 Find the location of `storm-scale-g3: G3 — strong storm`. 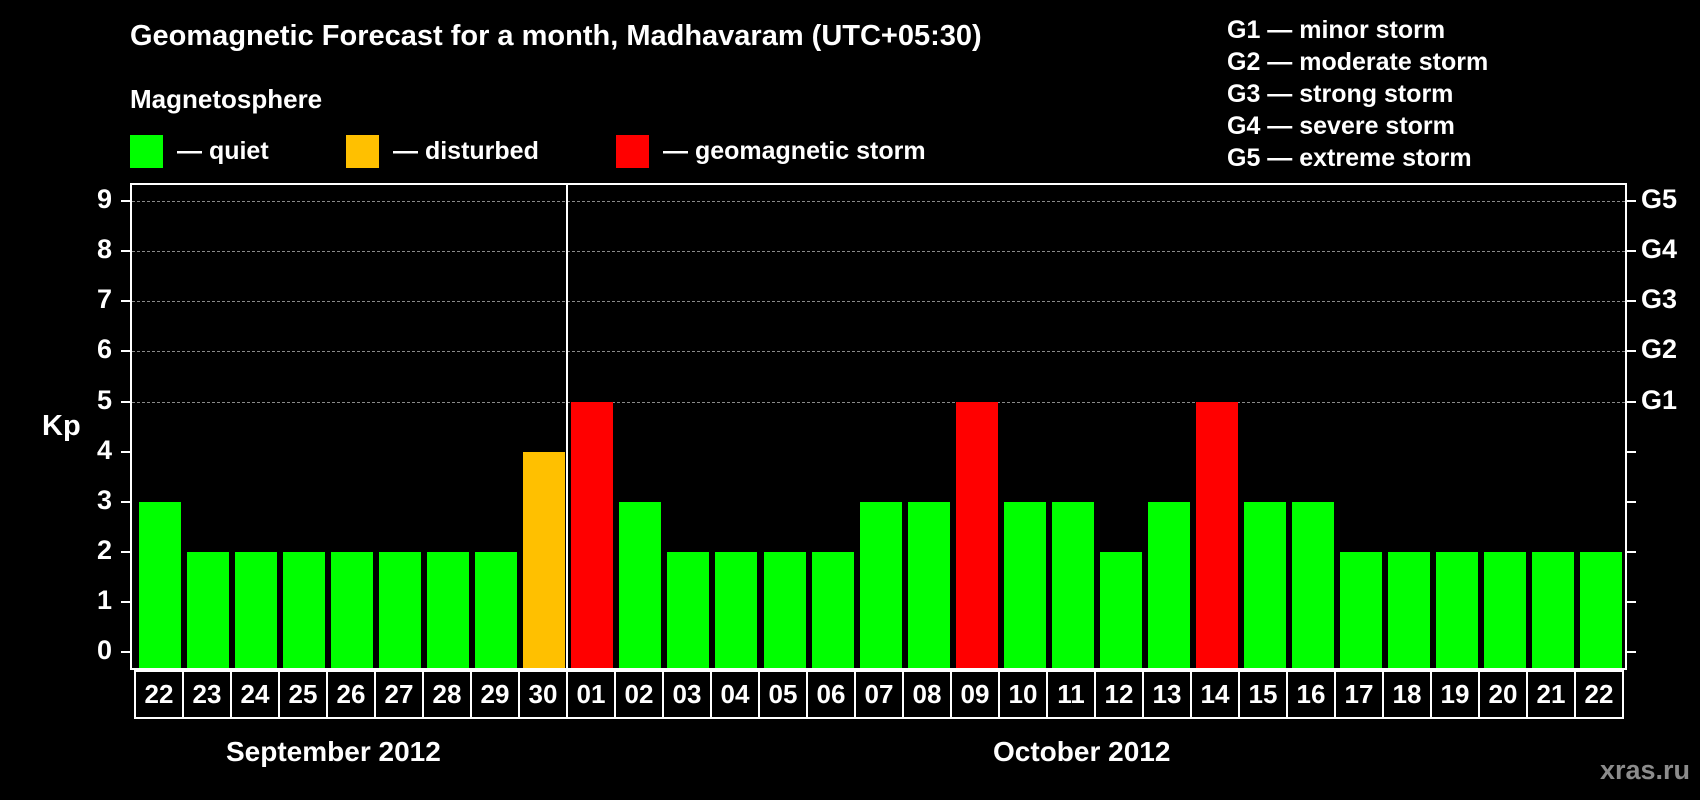

storm-scale-g3: G3 — strong storm is located at coordinates (1340, 94).